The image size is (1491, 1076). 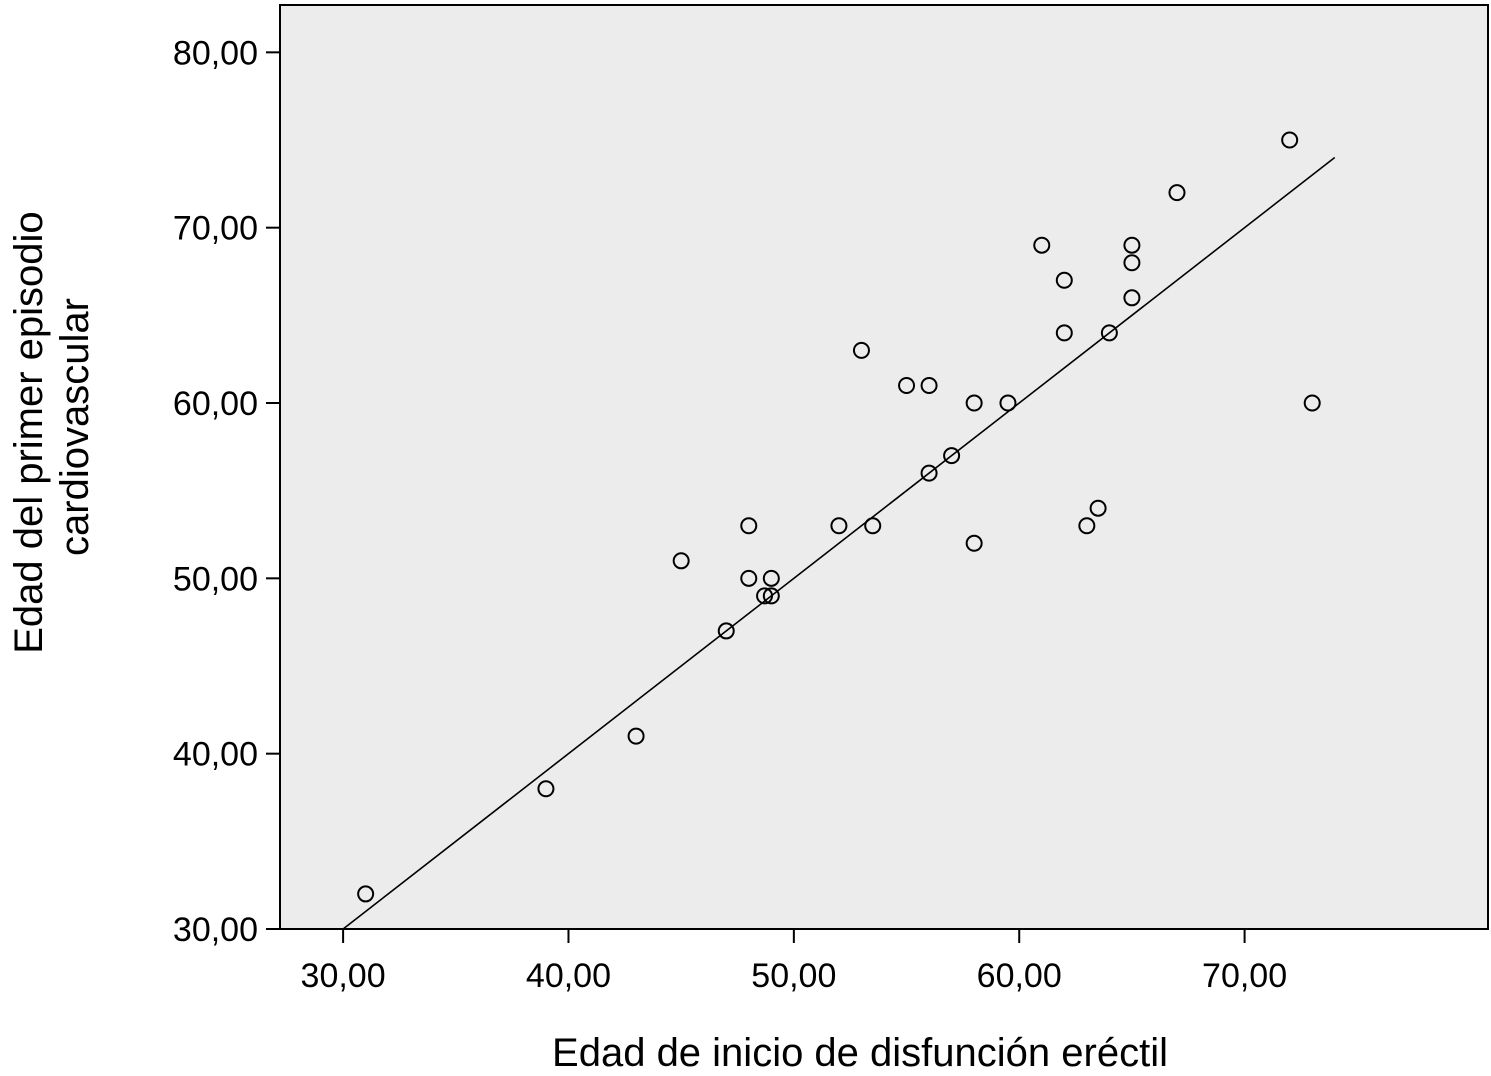 What do you see at coordinates (215, 404) in the screenshot?
I see `y-tick-label: 60,00` at bounding box center [215, 404].